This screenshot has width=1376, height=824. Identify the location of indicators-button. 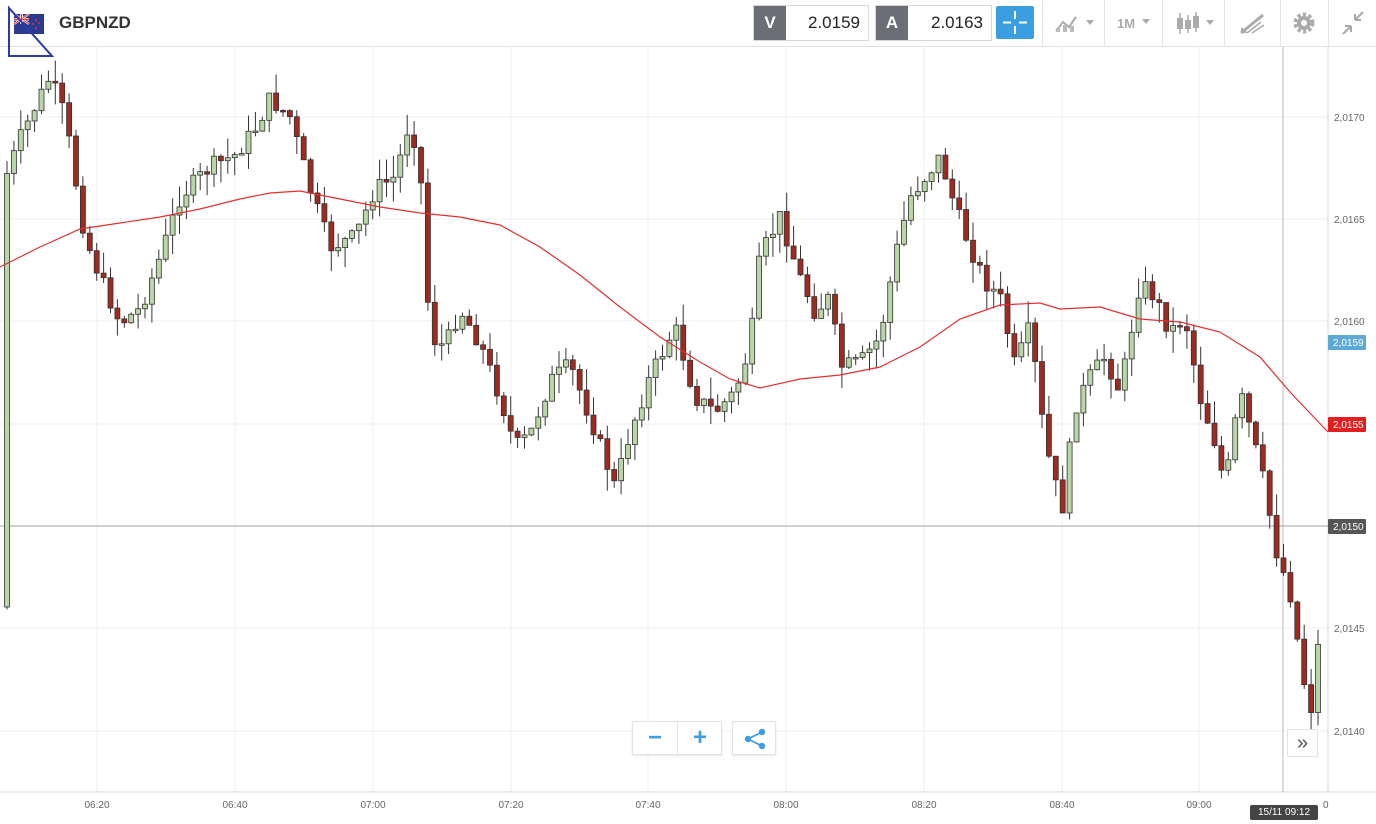
(1073, 23).